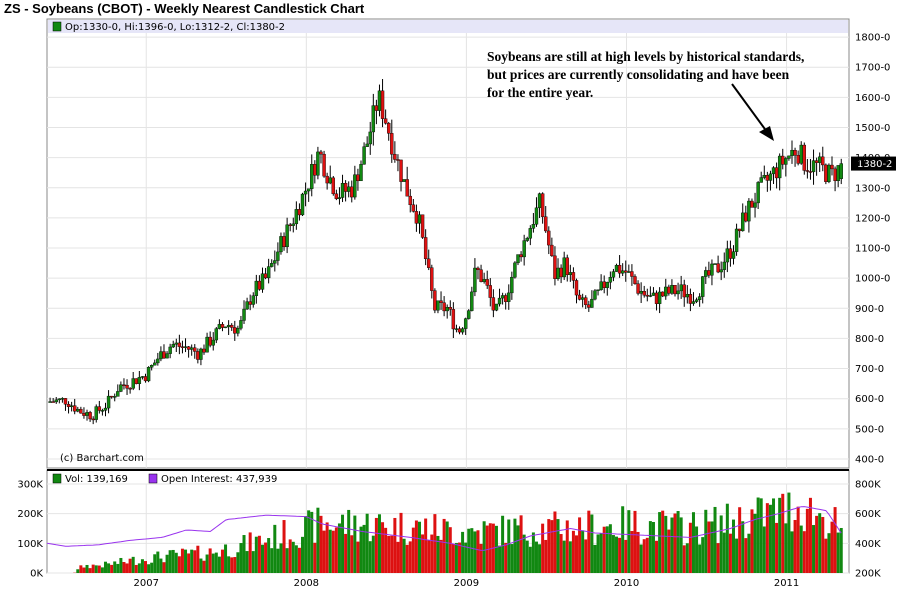  I want to click on price-tick-label: 1700-0, so click(872, 68).